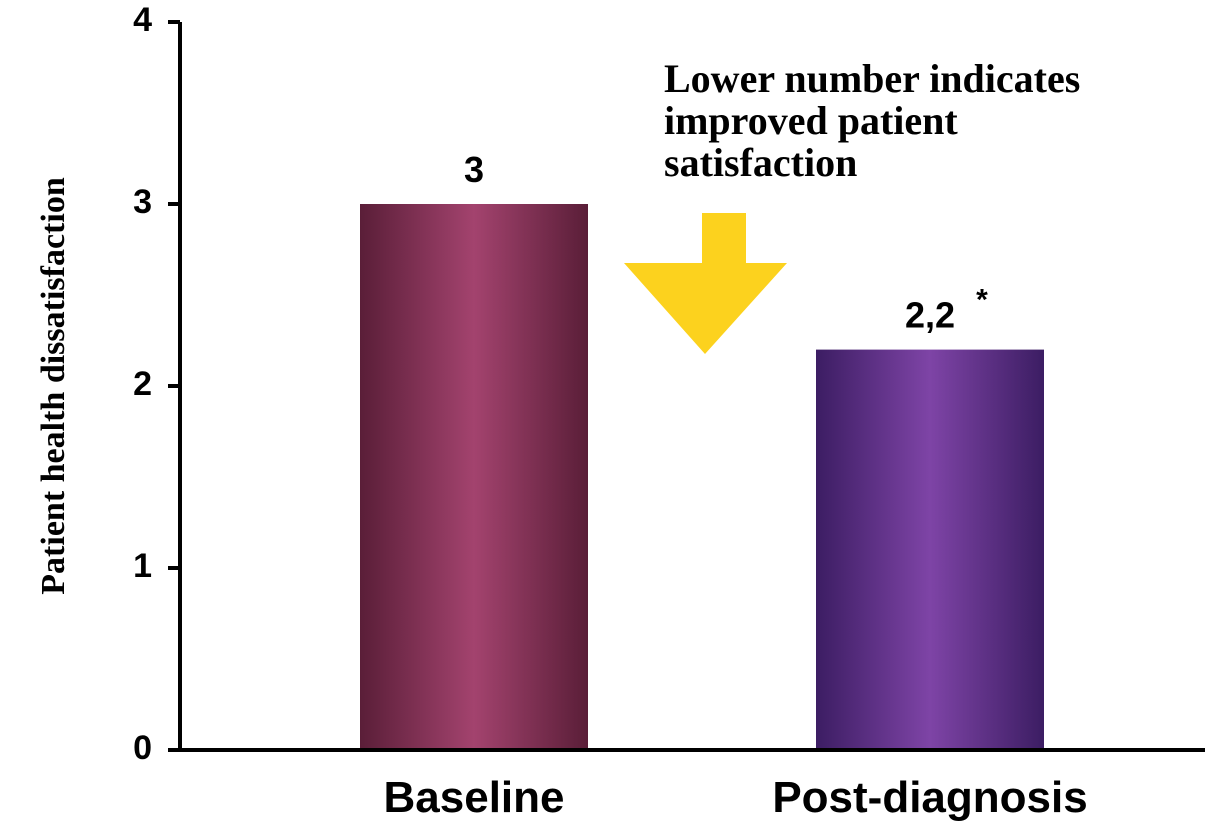  Describe the element at coordinates (760, 162) in the screenshot. I see `annotation-line-3: satisfaction` at that location.